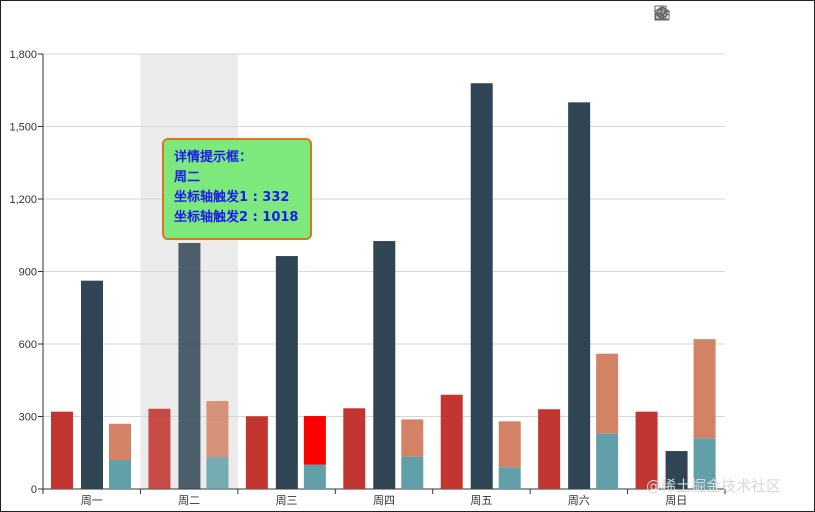 The height and width of the screenshot is (512, 815). I want to click on restore-icon, so click(717, 15).